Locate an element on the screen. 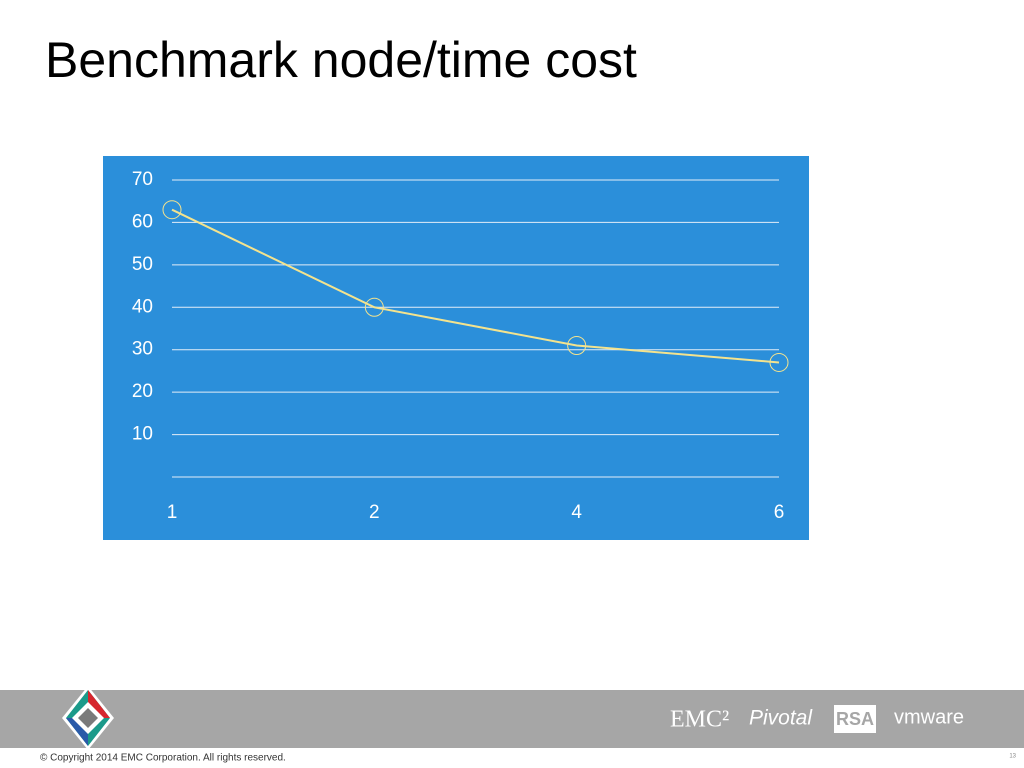 This screenshot has height=768, width=1024. x-tick-label: 4 is located at coordinates (576, 512).